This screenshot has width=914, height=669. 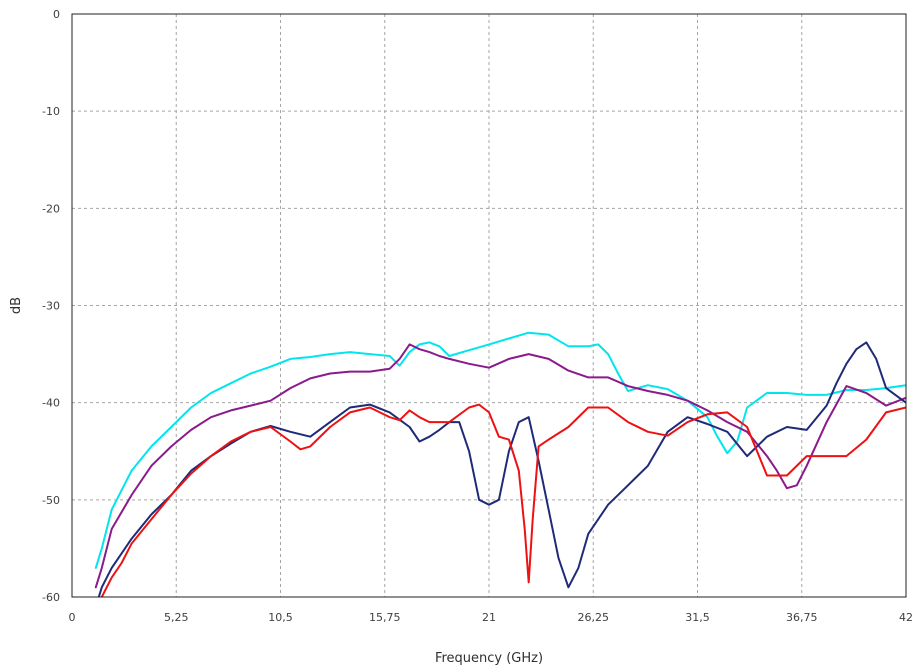 What do you see at coordinates (16, 305) in the screenshot?
I see `y-axis-title: dB` at bounding box center [16, 305].